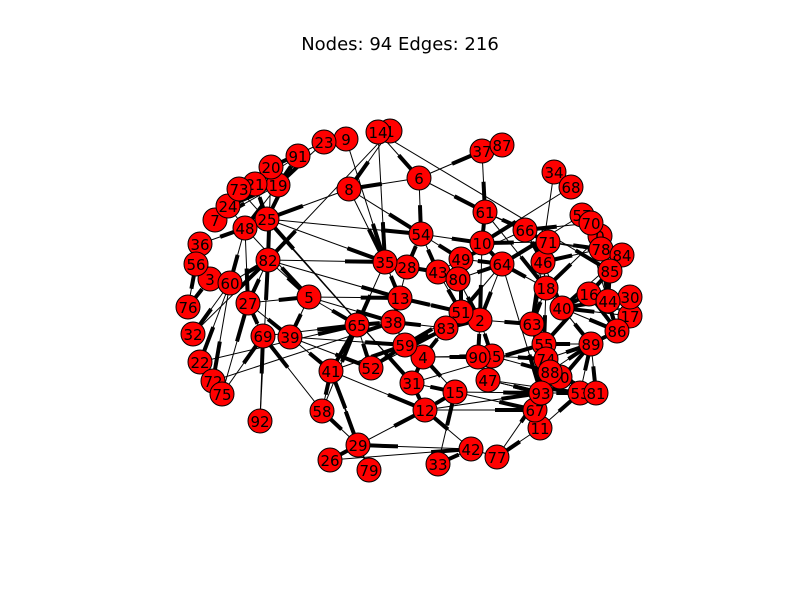 This screenshot has width=800, height=600. Describe the element at coordinates (591, 223) in the screenshot. I see `node-70: 70` at that location.